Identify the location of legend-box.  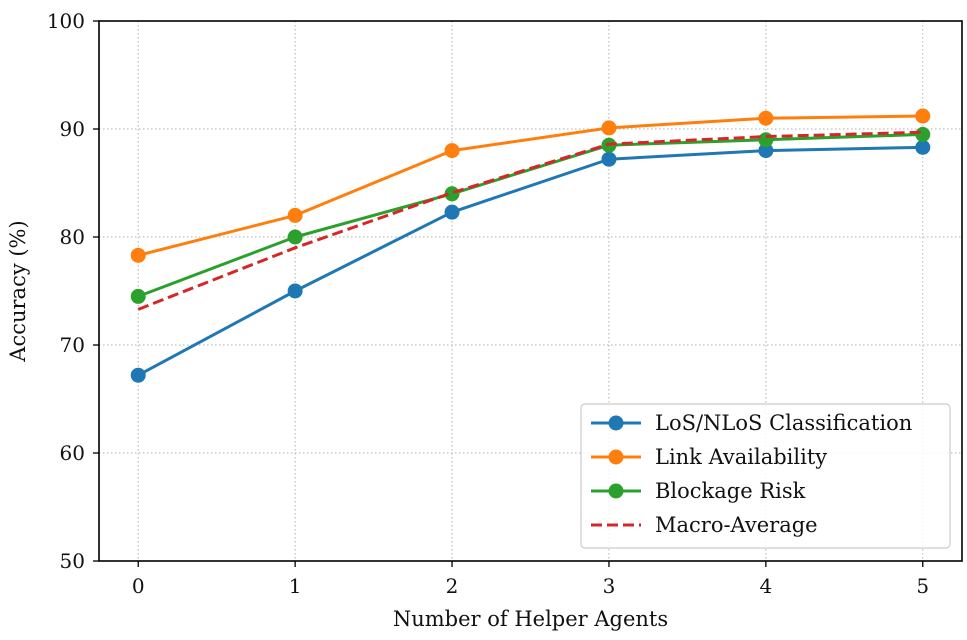
(765, 476).